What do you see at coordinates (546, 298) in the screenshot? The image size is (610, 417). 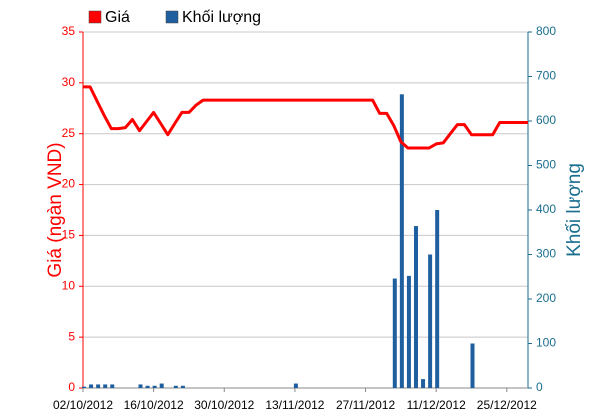 I see `y2-tick-label: 200` at bounding box center [546, 298].